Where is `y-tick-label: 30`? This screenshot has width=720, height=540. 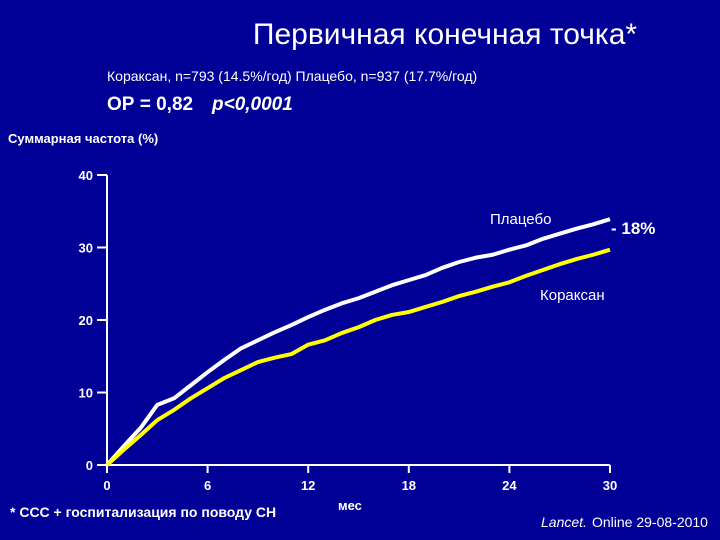
y-tick-label: 30 is located at coordinates (86, 248).